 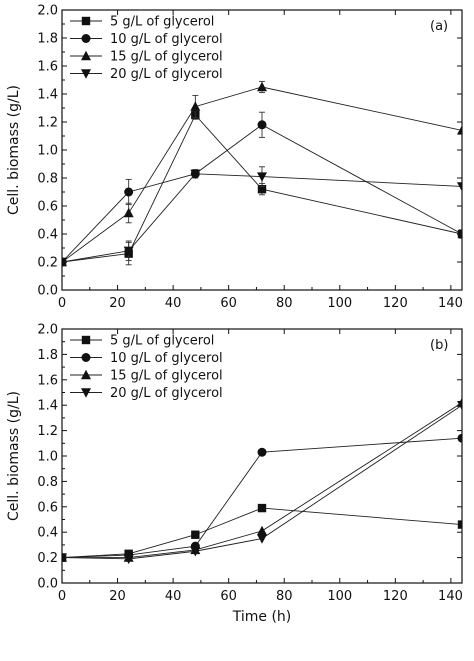 I want to click on series-triangle-down, so click(x=262, y=217).